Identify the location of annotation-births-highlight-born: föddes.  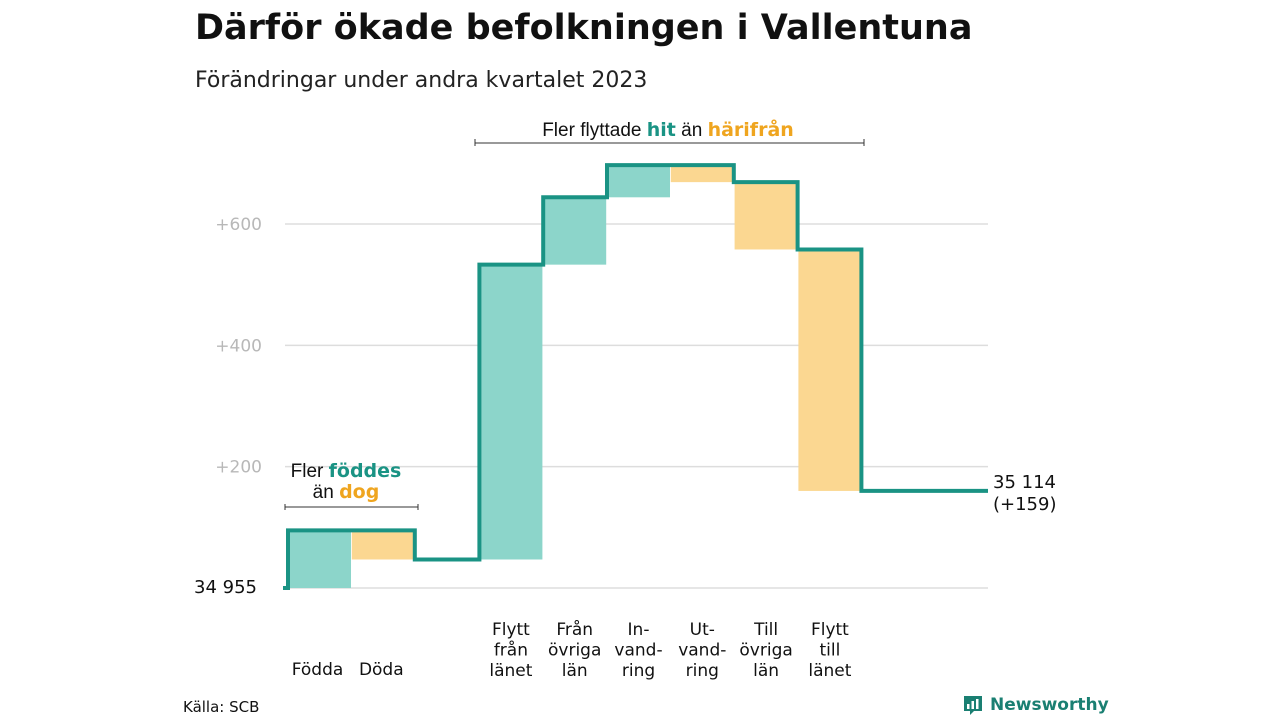
(365, 471).